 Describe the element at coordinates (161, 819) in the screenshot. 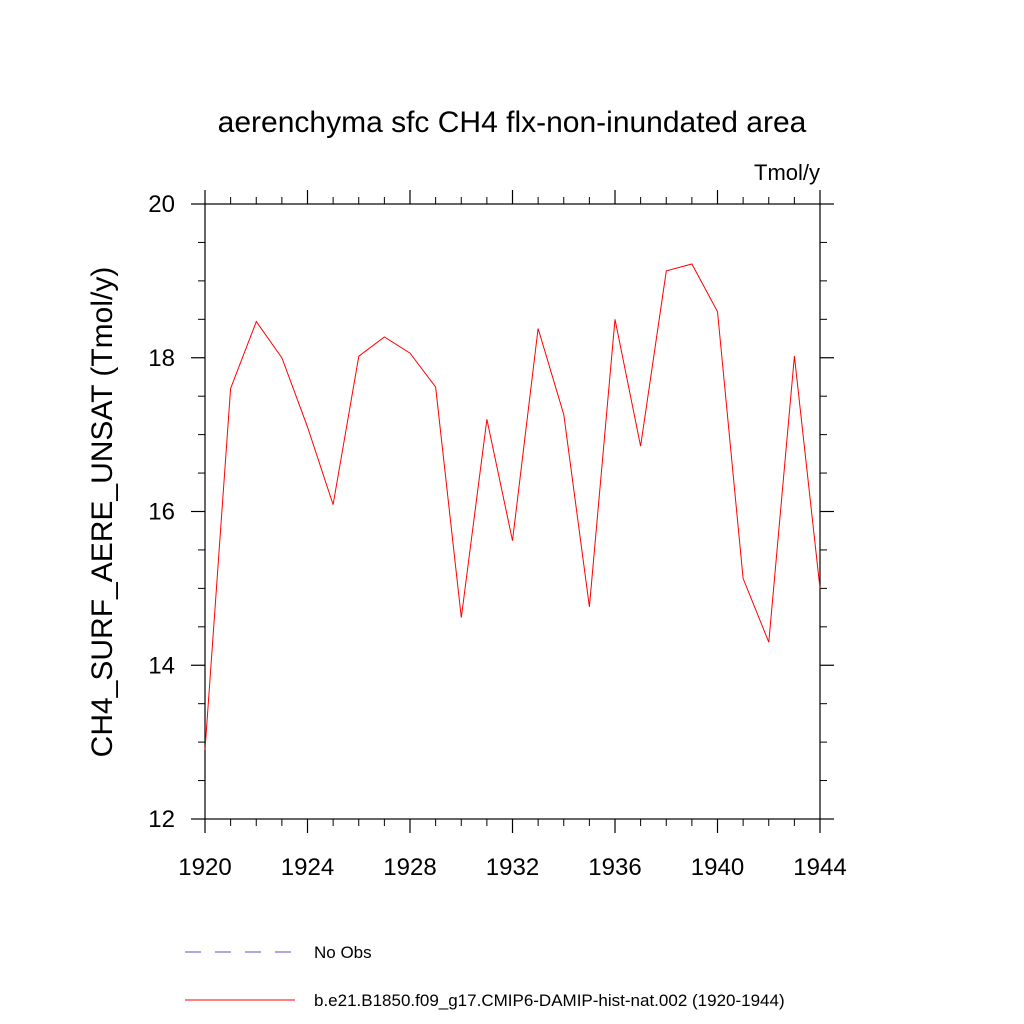

I see `y-tick-label: 12` at that location.